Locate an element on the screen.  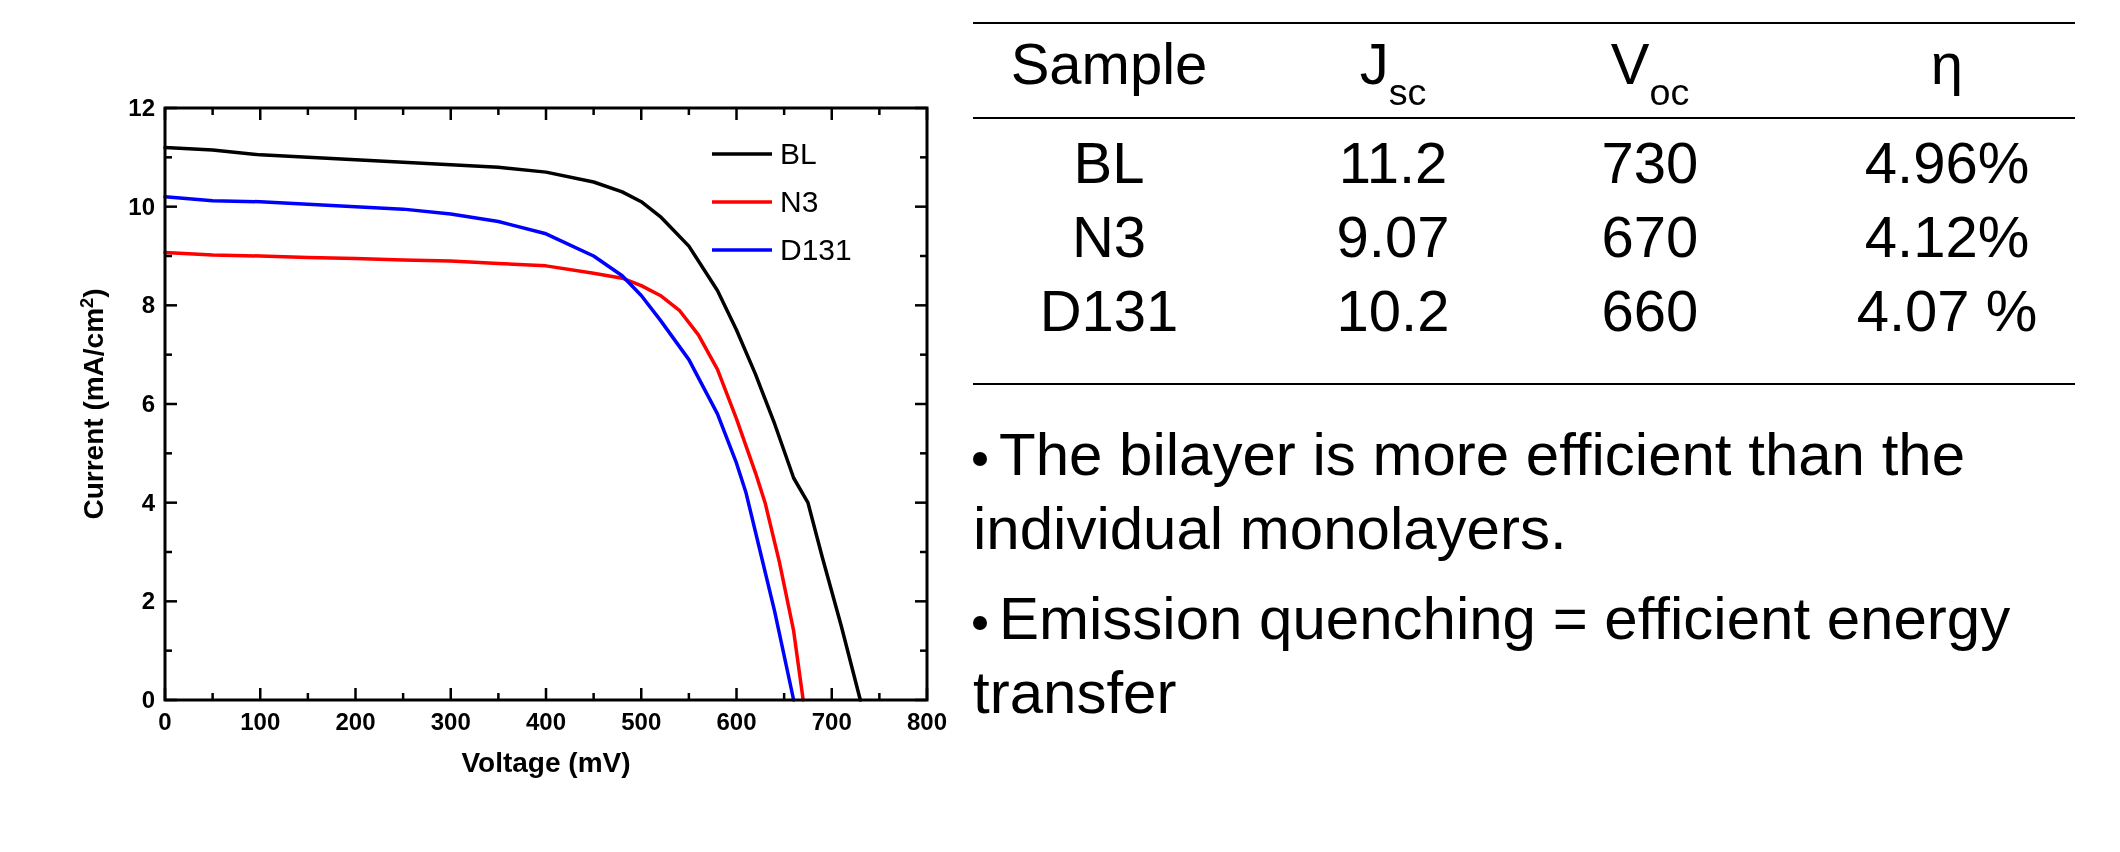
text: 670 is located at coordinates (1650, 236).